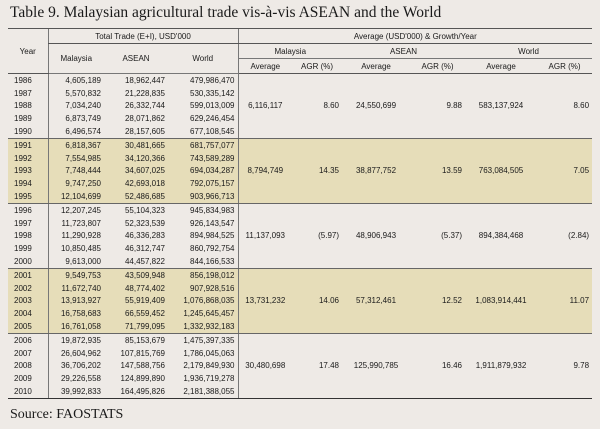 Image resolution: width=600 pixels, height=429 pixels. I want to click on asean-total-cell: 21,228,835, so click(144, 93).